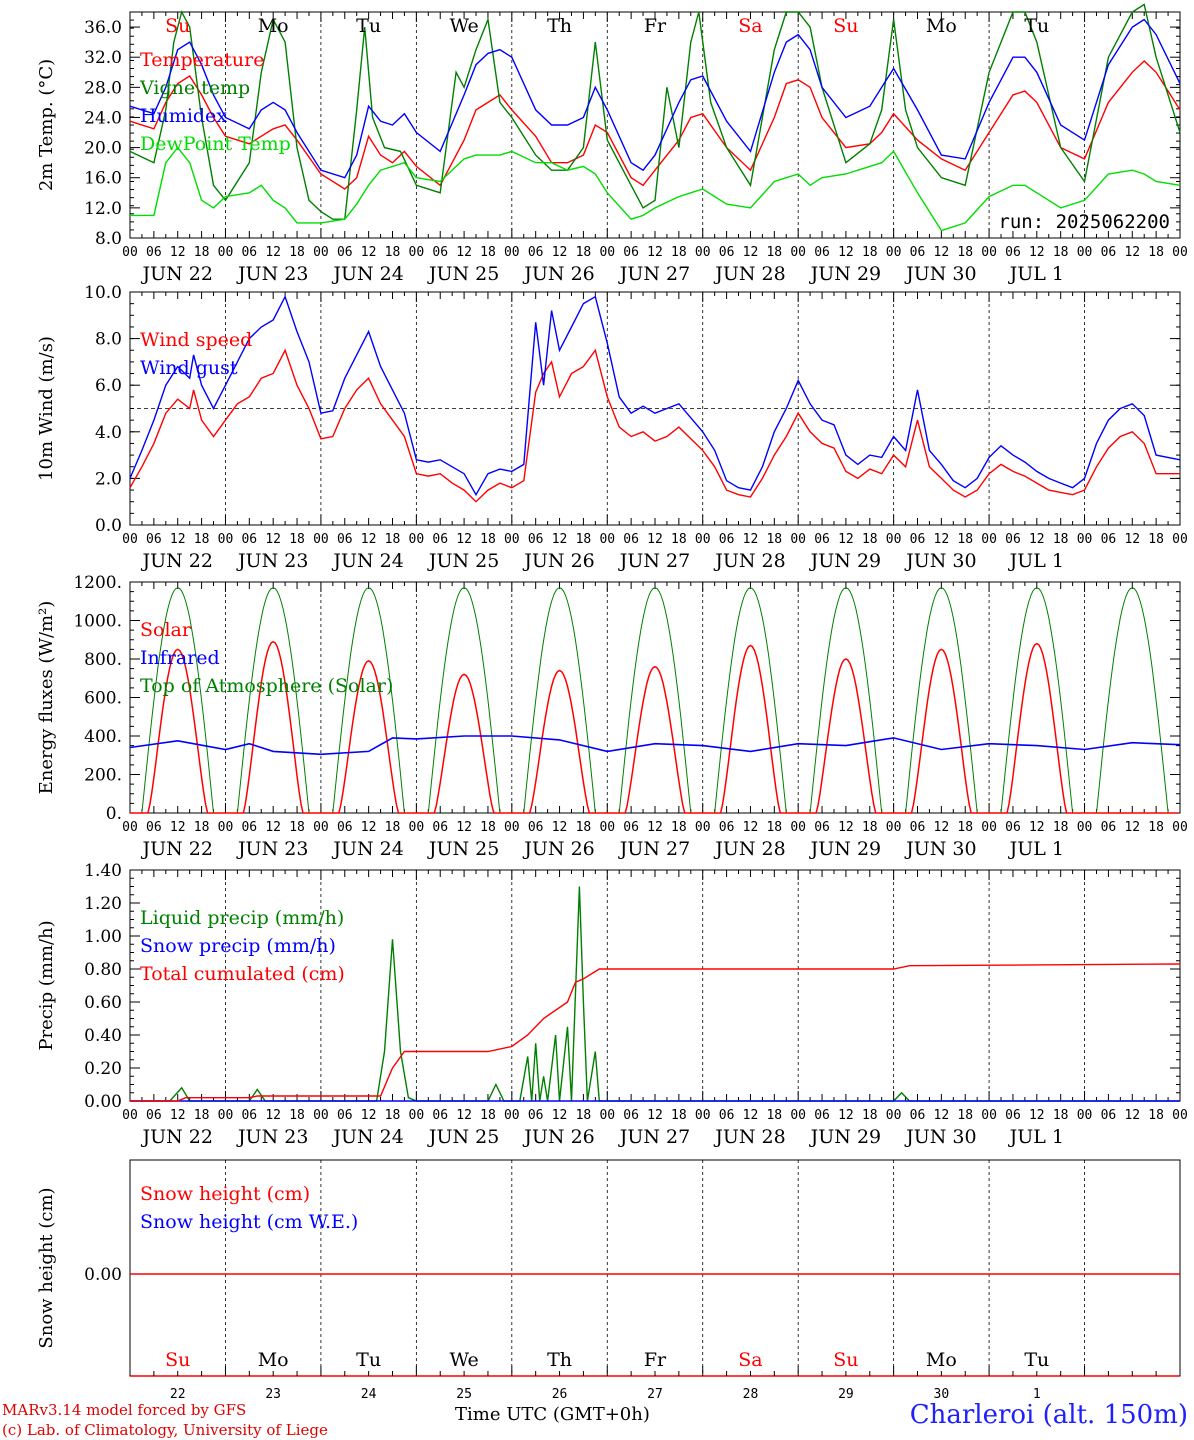 Image resolution: width=1194 pixels, height=1440 pixels. Describe the element at coordinates (552, 1414) in the screenshot. I see `time-axis-label: Time UTC (GMT+0h)` at that location.